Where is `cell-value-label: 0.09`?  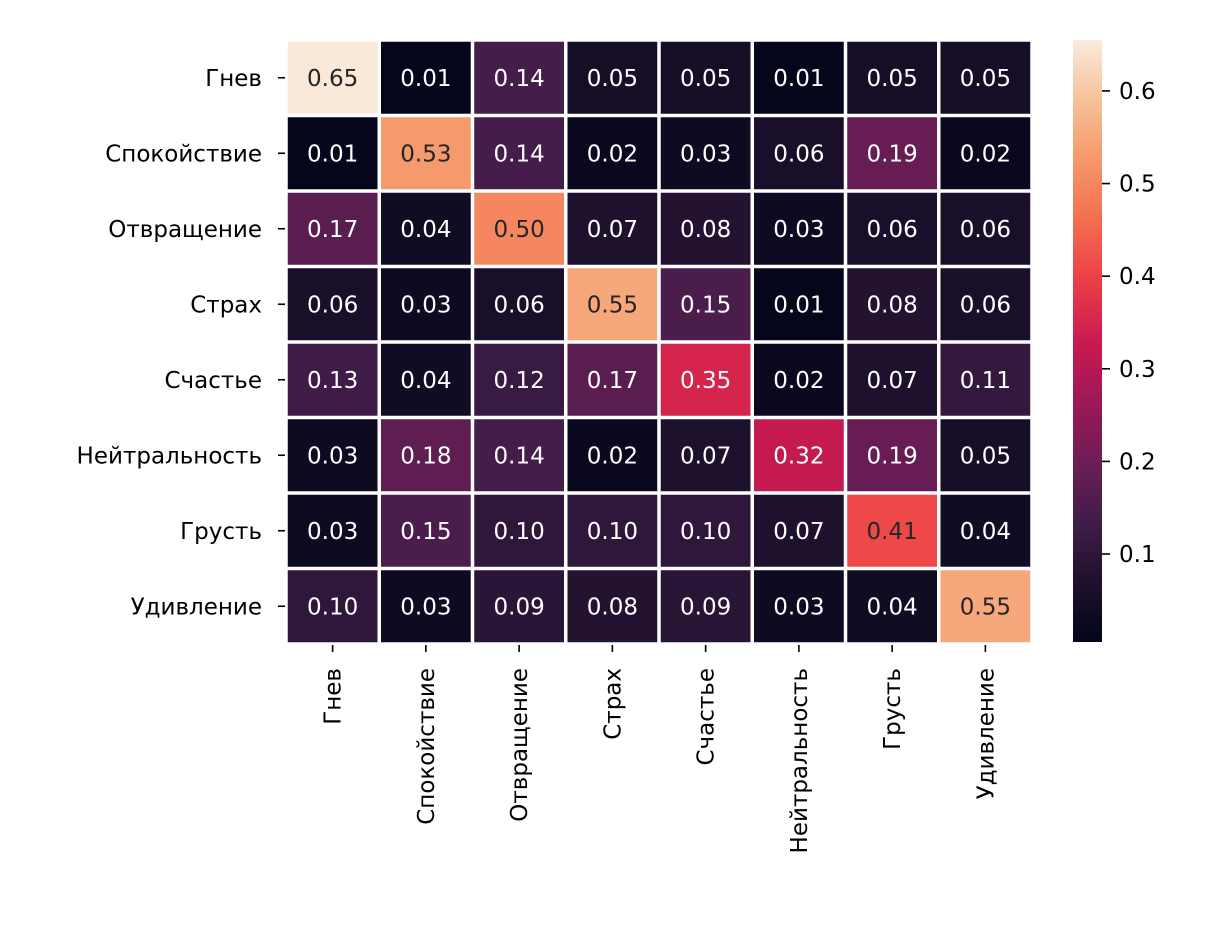
cell-value-label: 0.09 is located at coordinates (519, 607).